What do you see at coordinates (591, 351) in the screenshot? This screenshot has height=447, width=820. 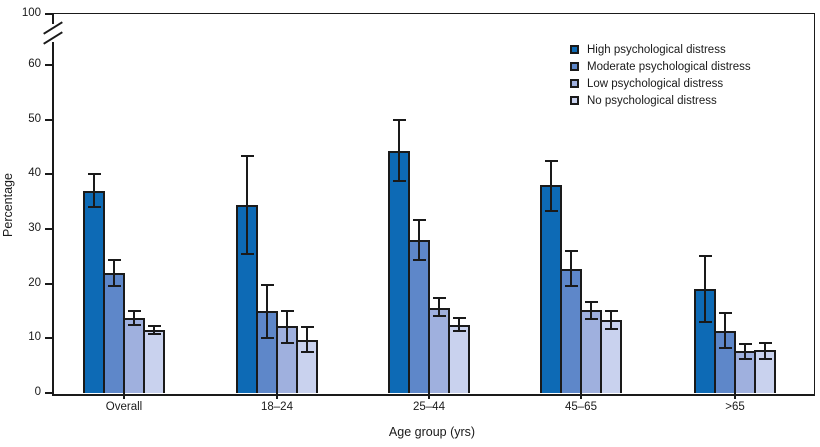 I see `bar-low-group3` at bounding box center [591, 351].